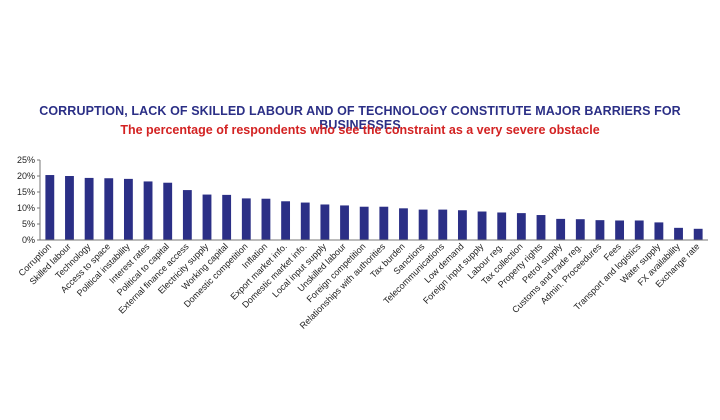 The image size is (720, 420). What do you see at coordinates (26, 176) in the screenshot?
I see `y-tick-label: 20%` at bounding box center [26, 176].